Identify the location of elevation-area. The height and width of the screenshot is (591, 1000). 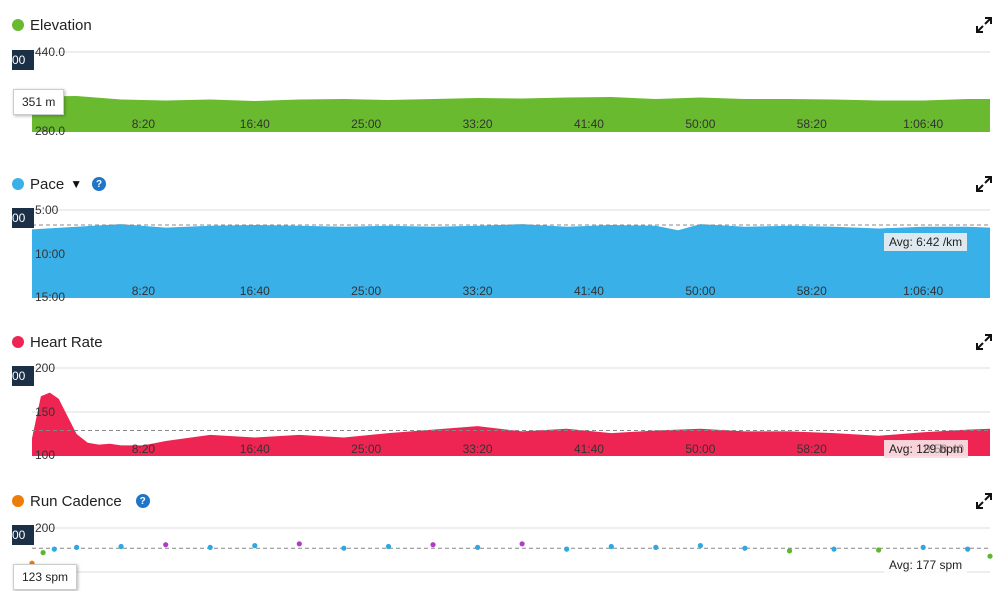
(511, 114).